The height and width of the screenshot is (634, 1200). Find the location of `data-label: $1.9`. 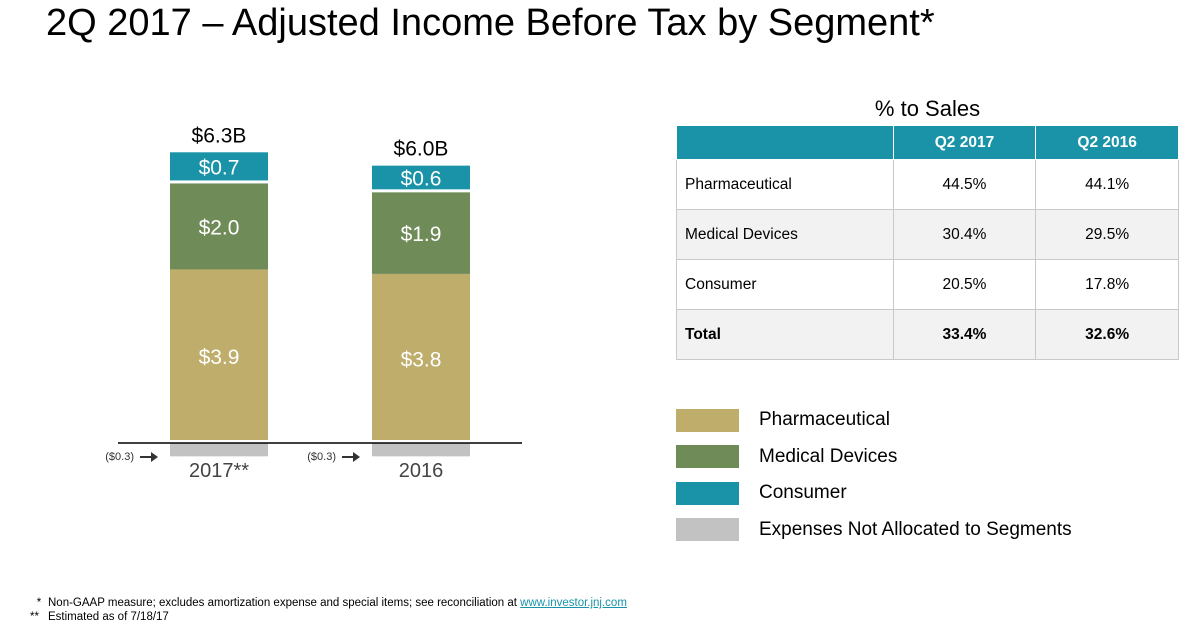

data-label: $1.9 is located at coordinates (421, 234).